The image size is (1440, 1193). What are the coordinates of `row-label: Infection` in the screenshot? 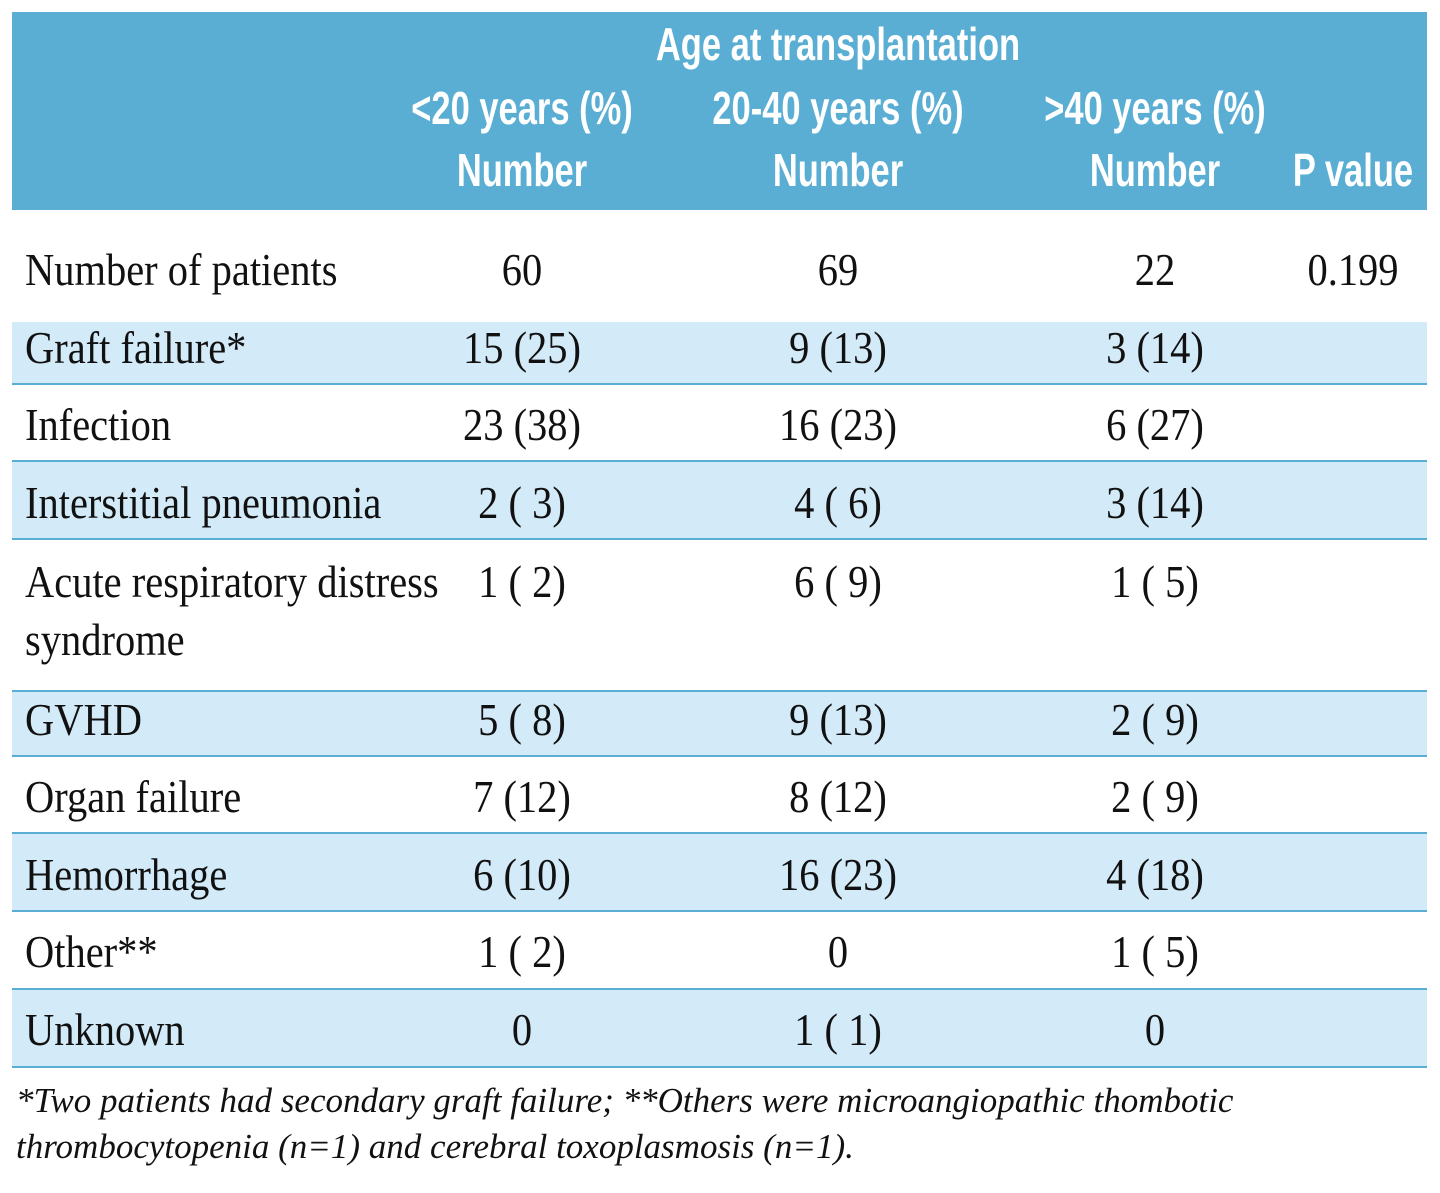 It's located at (98, 424).